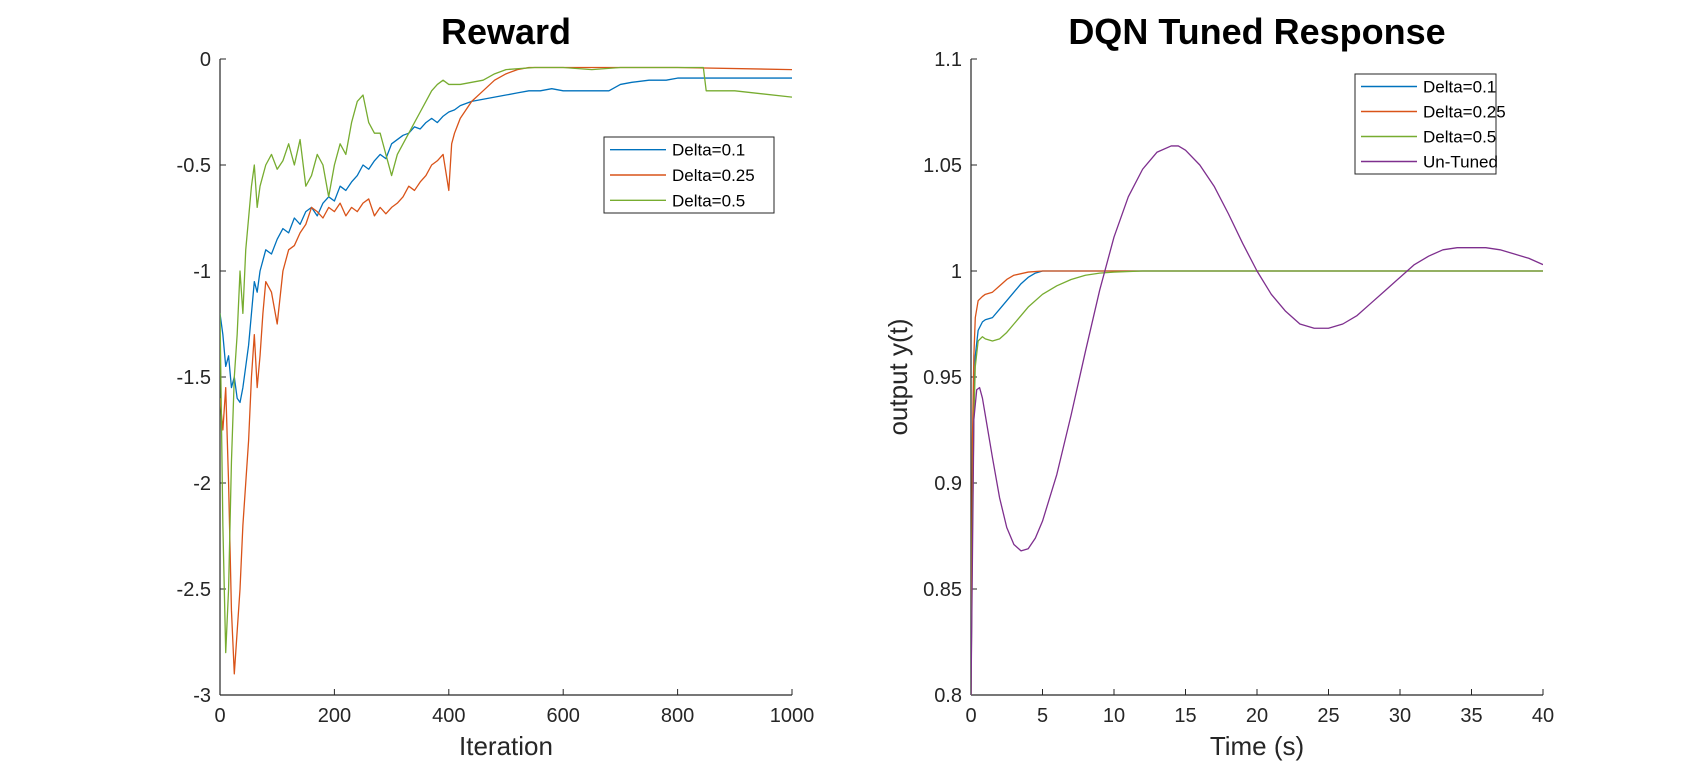  What do you see at coordinates (956, 272) in the screenshot?
I see `chart1-y-tick-label: 1` at bounding box center [956, 272].